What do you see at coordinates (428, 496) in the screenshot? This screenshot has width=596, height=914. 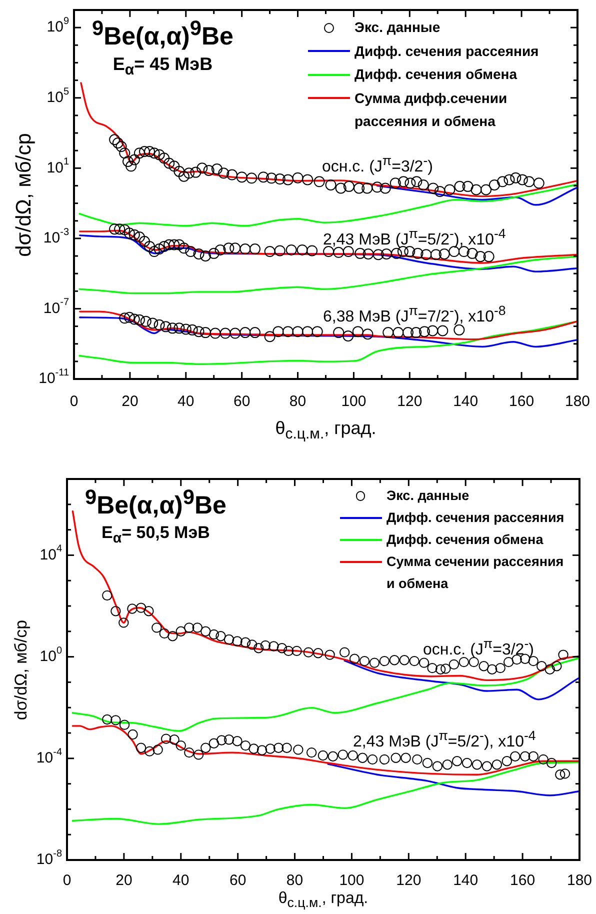 I see `legend-label: Экс. данные` at bounding box center [428, 496].